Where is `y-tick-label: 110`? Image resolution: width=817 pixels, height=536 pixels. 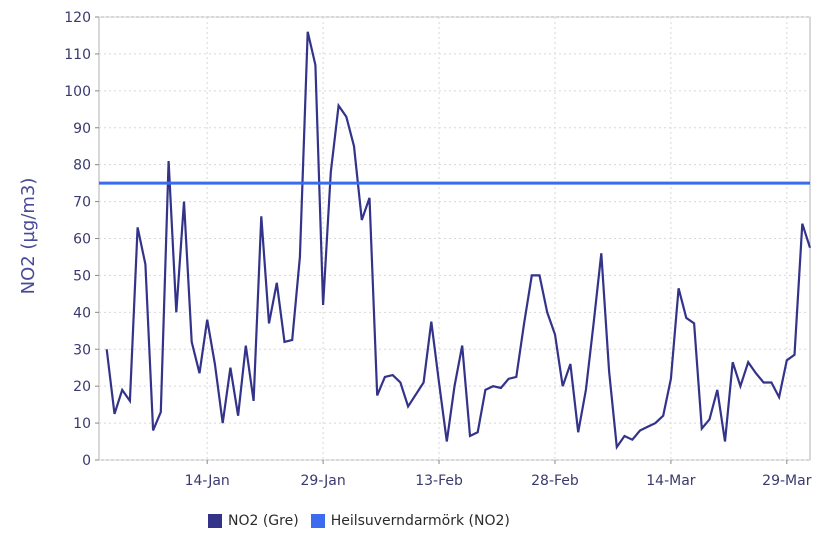 y-tick-label: 110 is located at coordinates (77, 55).